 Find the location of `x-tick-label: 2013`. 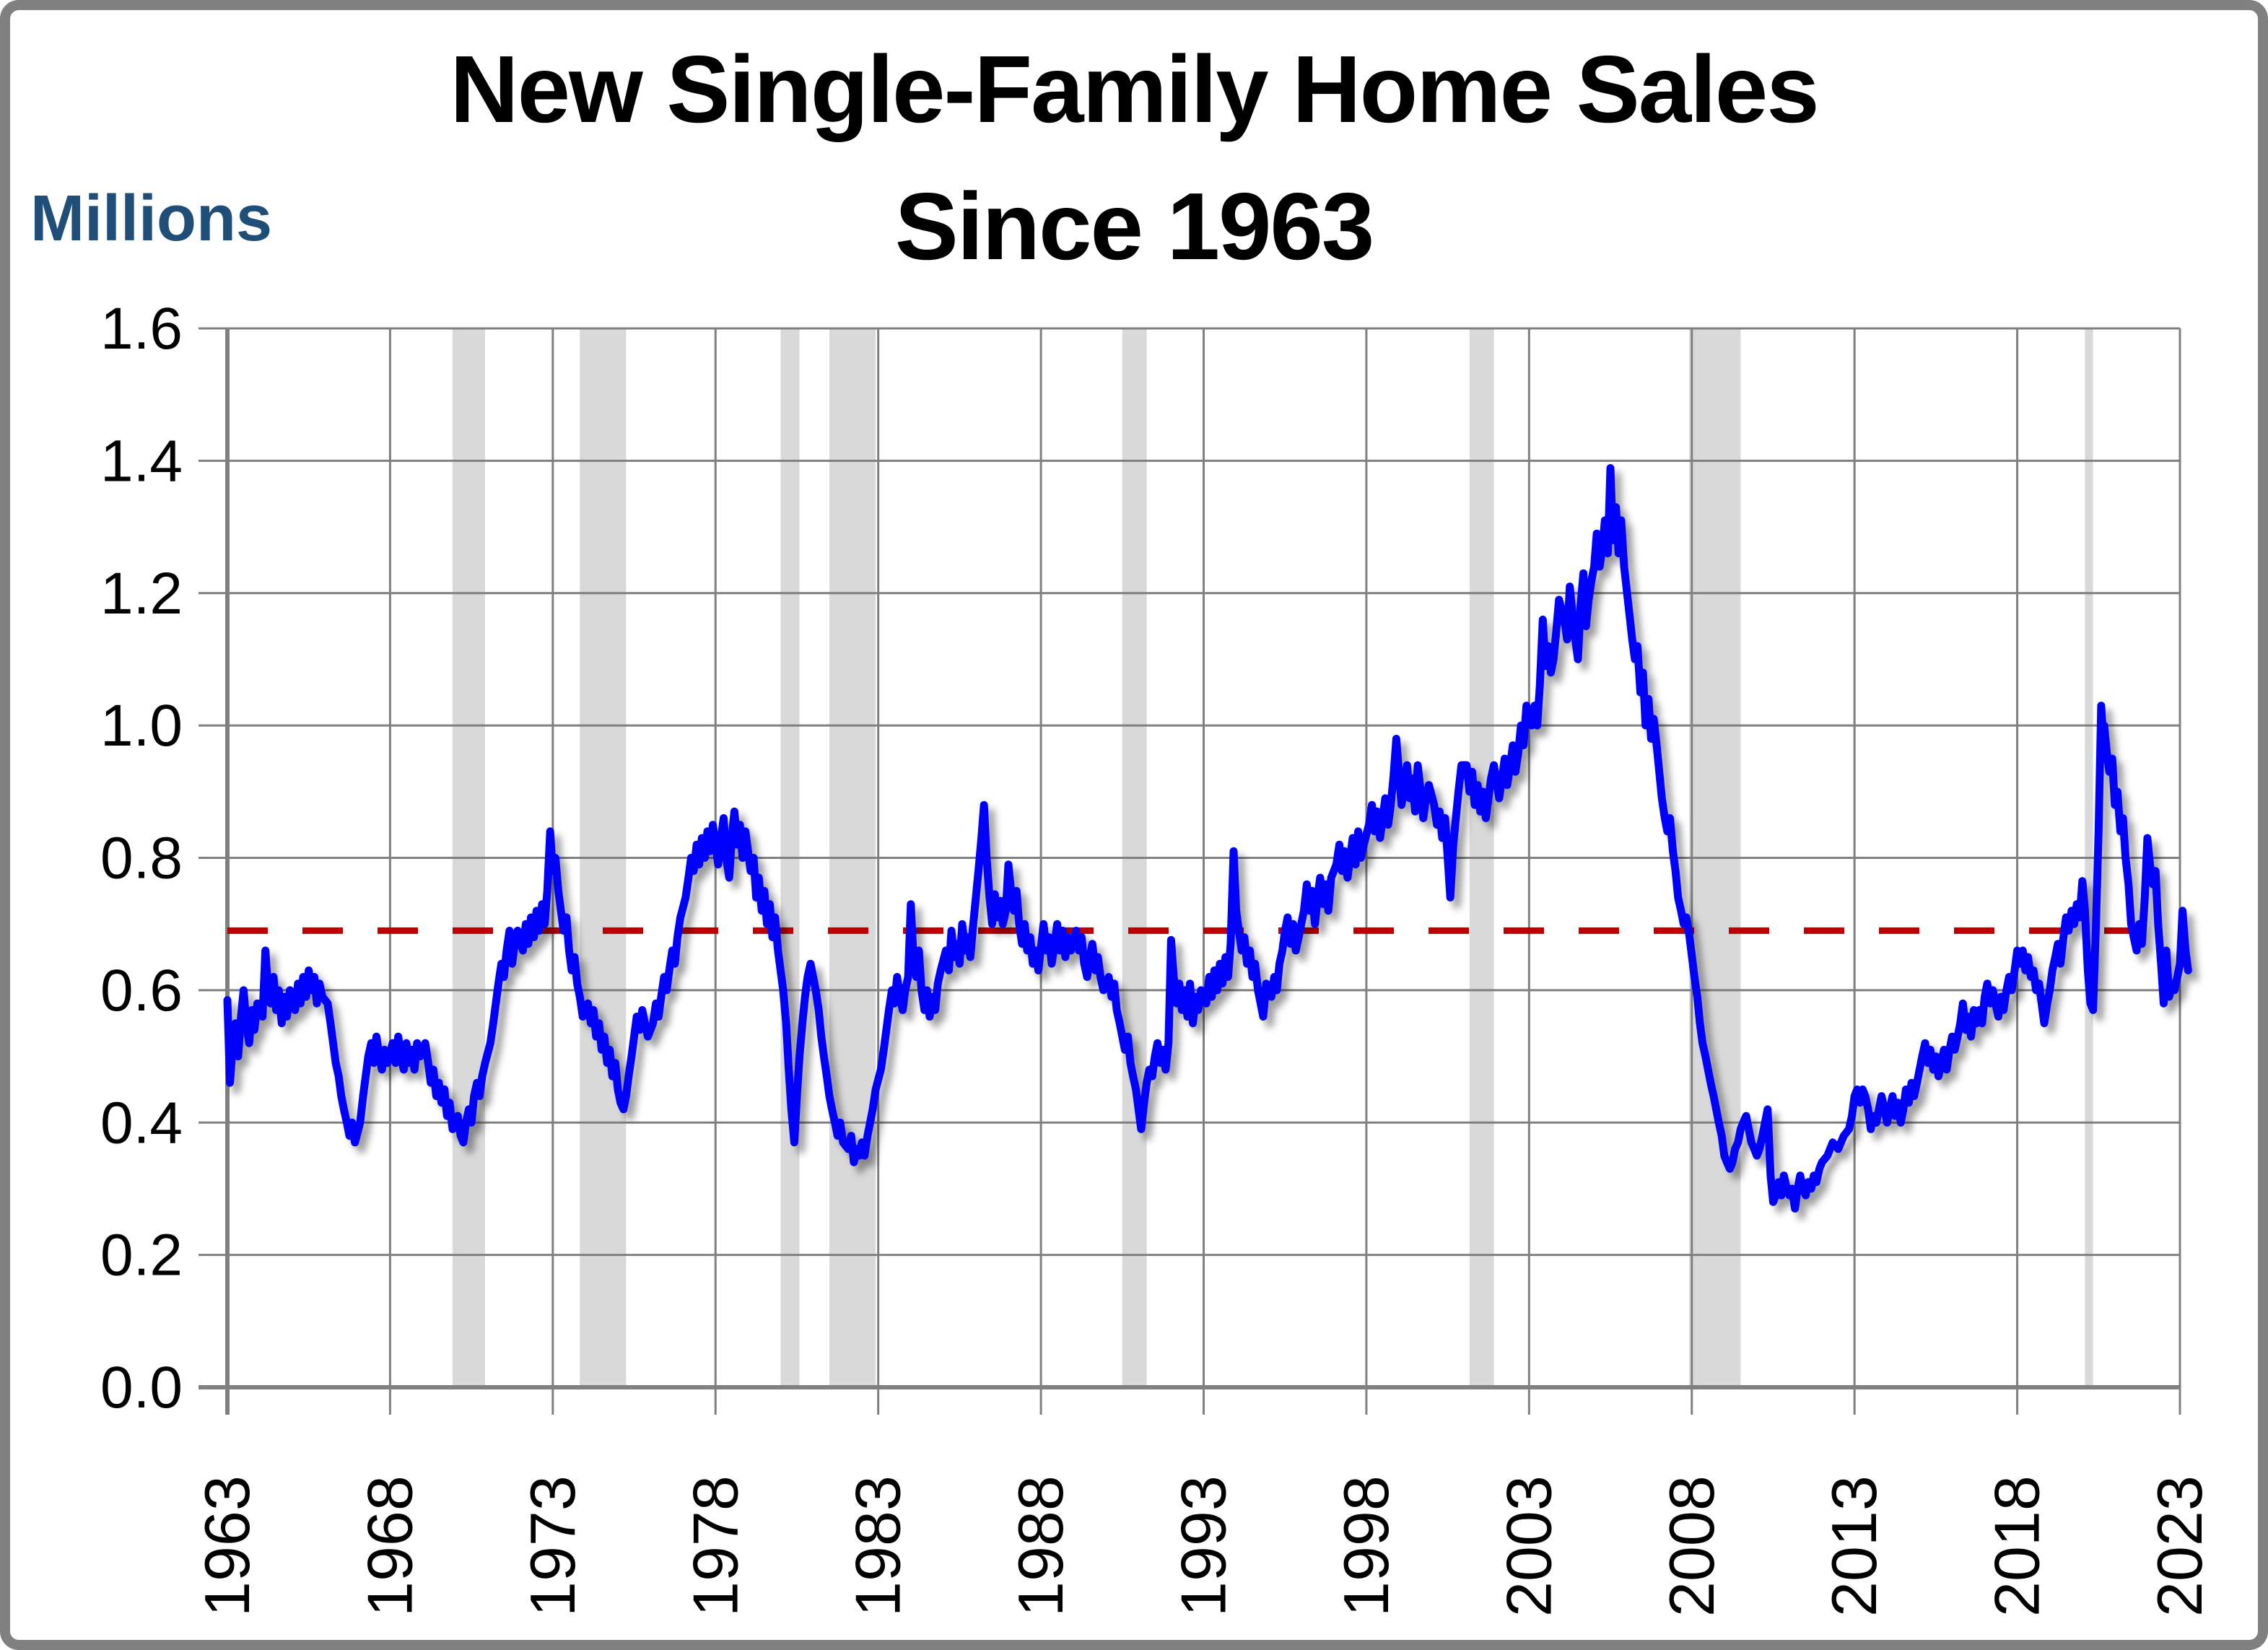

x-tick-label: 2013 is located at coordinates (1854, 1546).